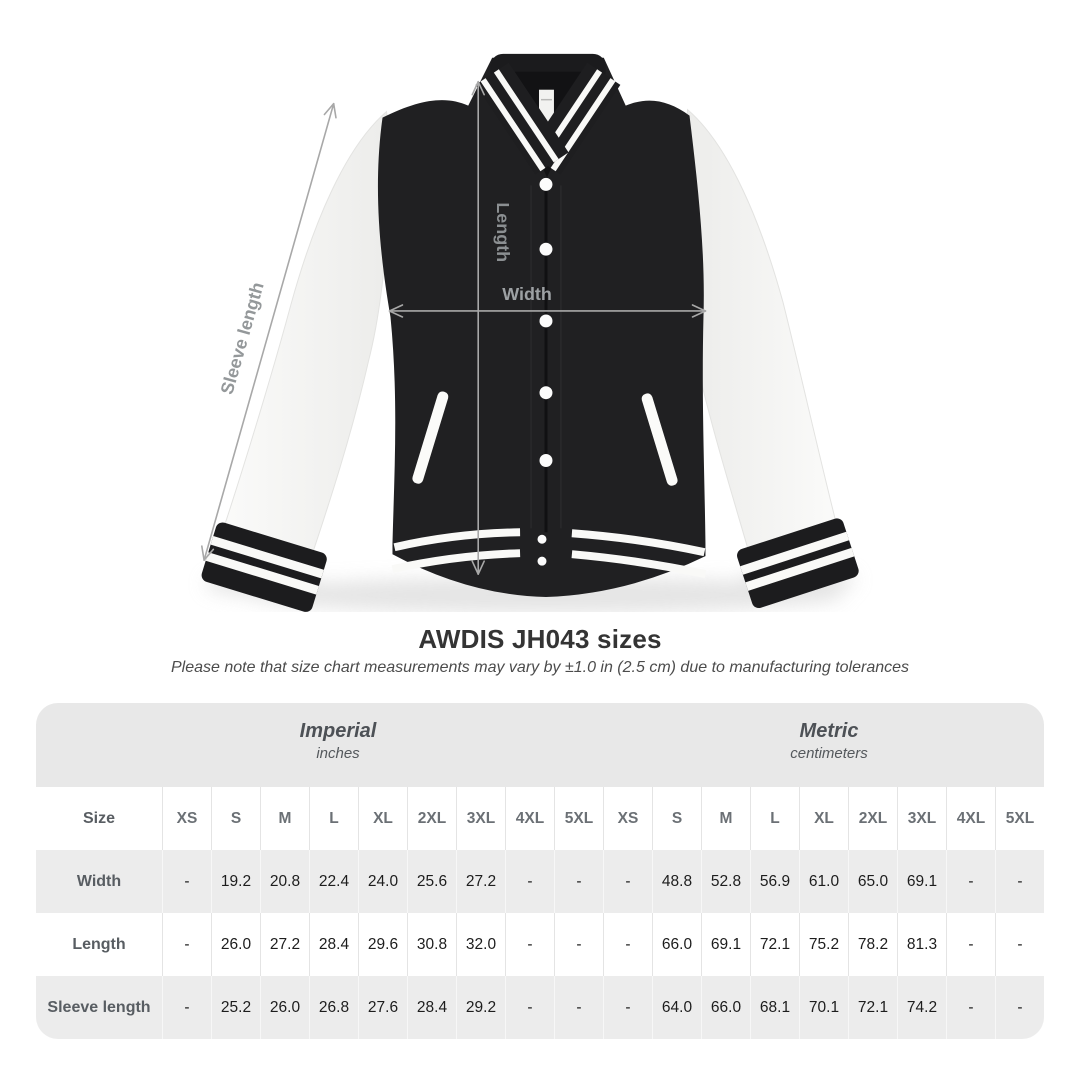 The height and width of the screenshot is (1080, 1080). Describe the element at coordinates (823, 1007) in the screenshot. I see `value-metric: 70.1` at that location.